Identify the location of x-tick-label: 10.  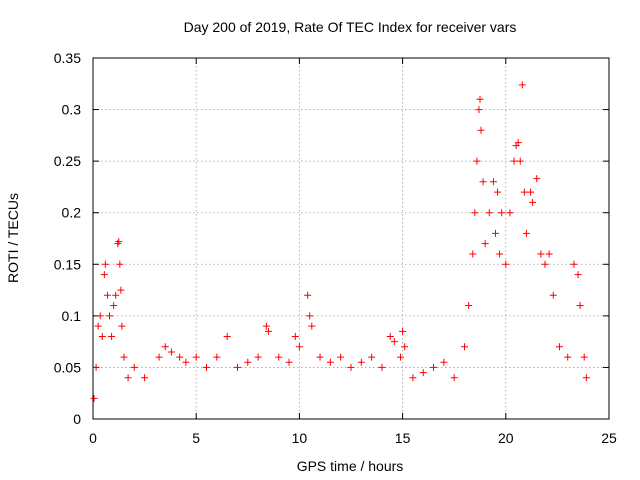
(300, 438).